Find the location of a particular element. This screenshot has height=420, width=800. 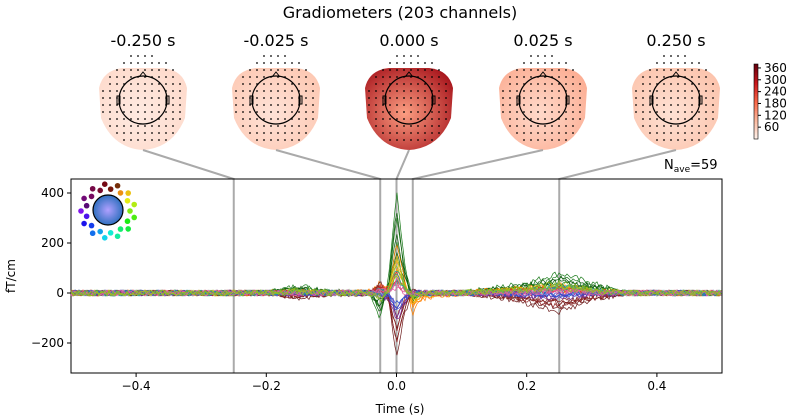

topomap: 0.250 s is located at coordinates (676, 90).